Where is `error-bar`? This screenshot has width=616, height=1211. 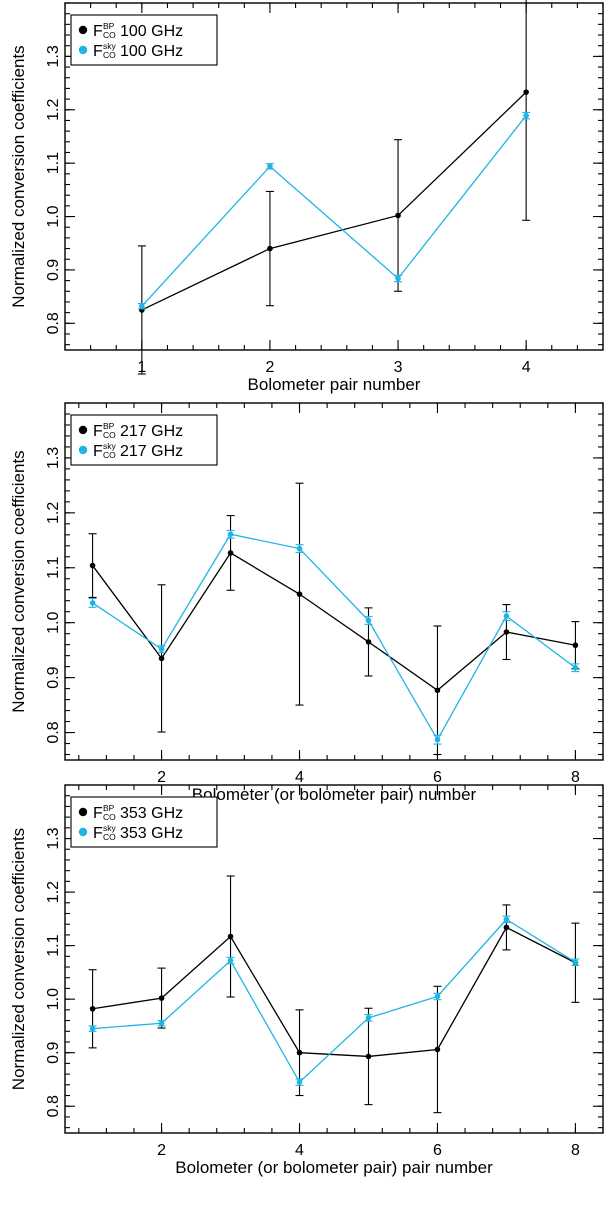 error-bar is located at coordinates (526, 110).